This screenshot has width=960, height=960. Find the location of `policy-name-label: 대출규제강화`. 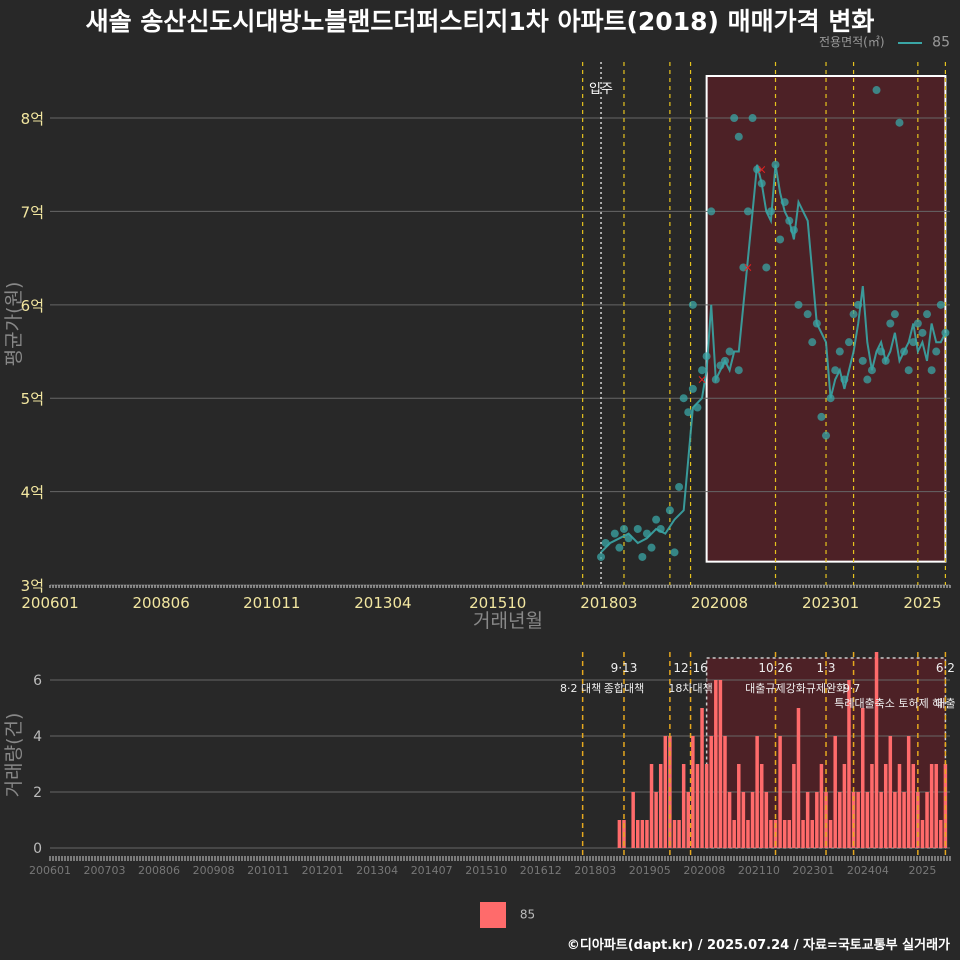

policy-name-label: 대출규제강화 is located at coordinates (775, 688).